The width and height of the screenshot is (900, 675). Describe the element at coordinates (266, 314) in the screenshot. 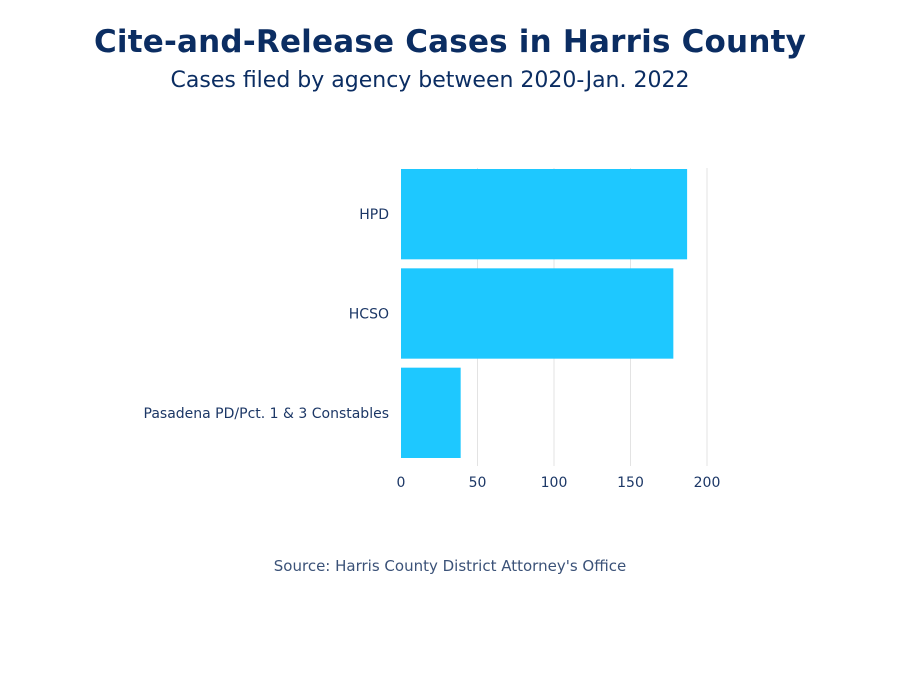

I see `category-labels: HPD HCSO Pasadena PD/Pct. 1 & 3 Constables` at that location.